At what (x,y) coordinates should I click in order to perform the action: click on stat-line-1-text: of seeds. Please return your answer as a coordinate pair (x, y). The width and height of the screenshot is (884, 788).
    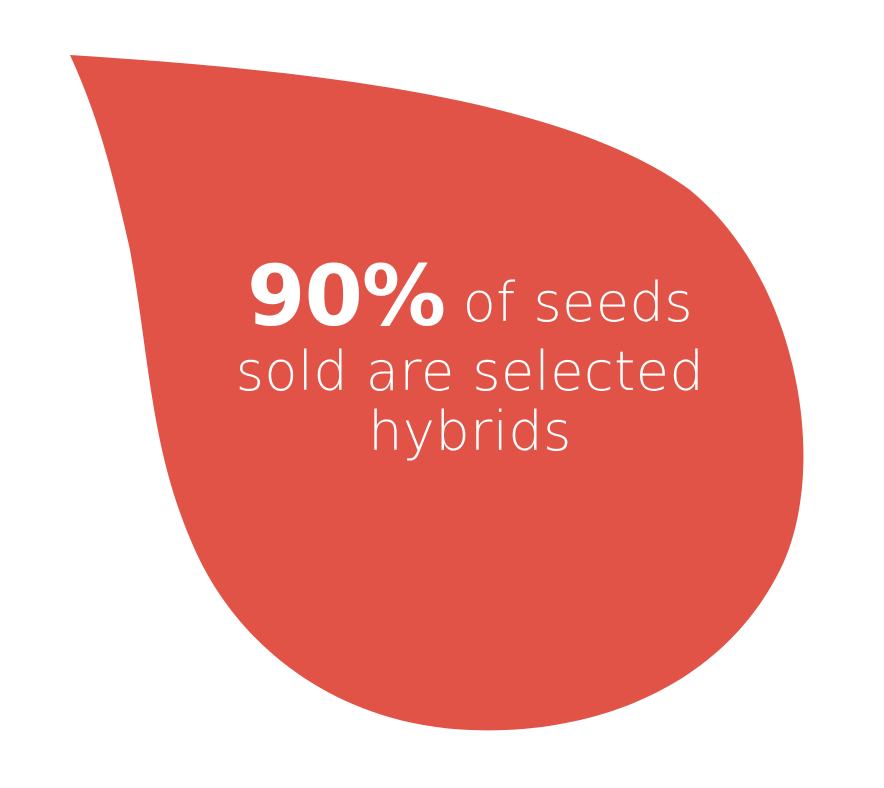
    Looking at the image, I should click on (577, 302).